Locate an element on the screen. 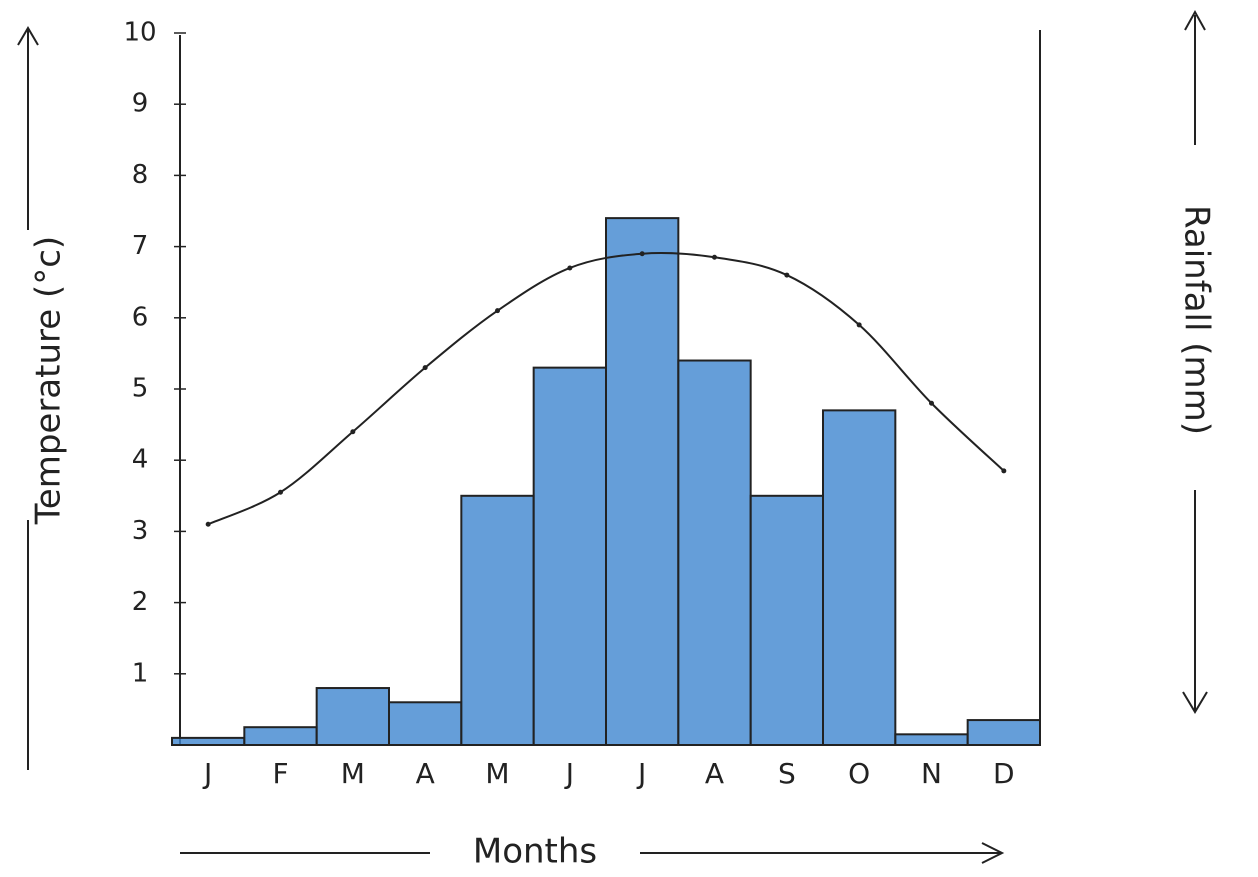  y-tick-label: 6 is located at coordinates (140, 317).